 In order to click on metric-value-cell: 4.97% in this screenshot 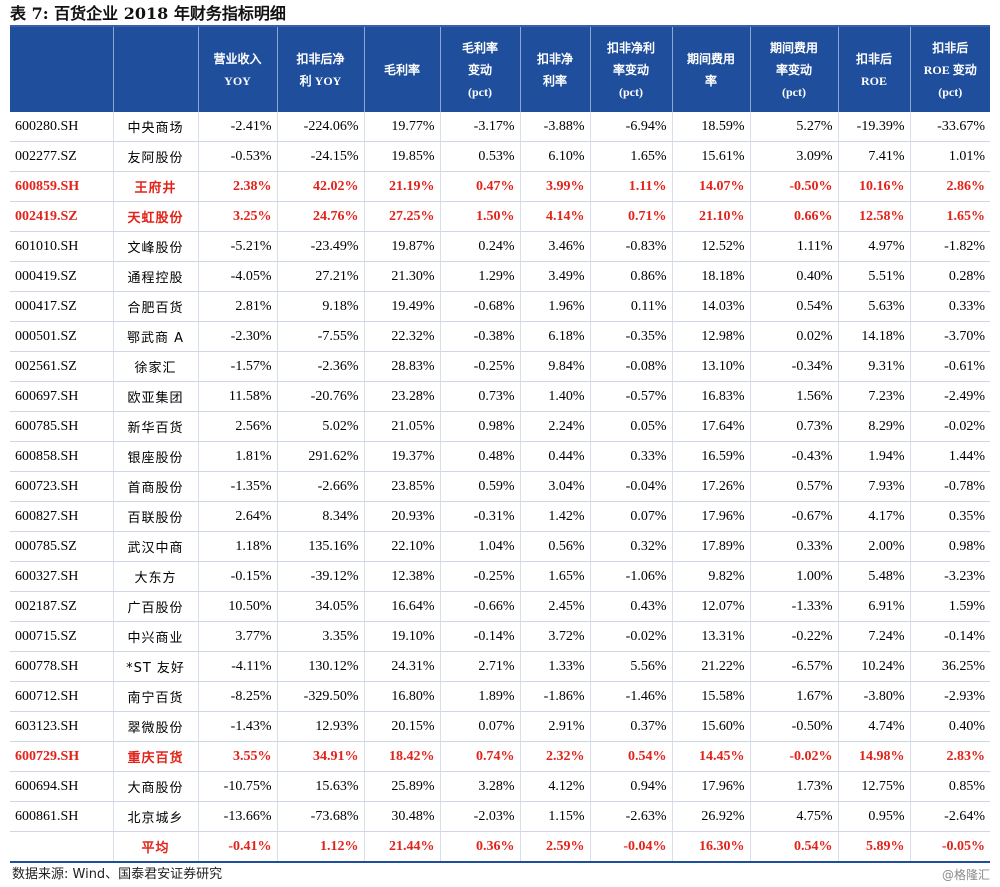, I will do `click(874, 246)`.